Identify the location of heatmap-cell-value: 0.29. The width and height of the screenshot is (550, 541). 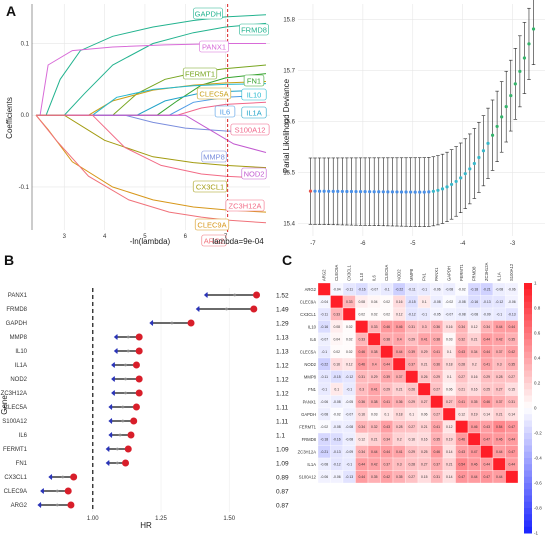
(411, 452).